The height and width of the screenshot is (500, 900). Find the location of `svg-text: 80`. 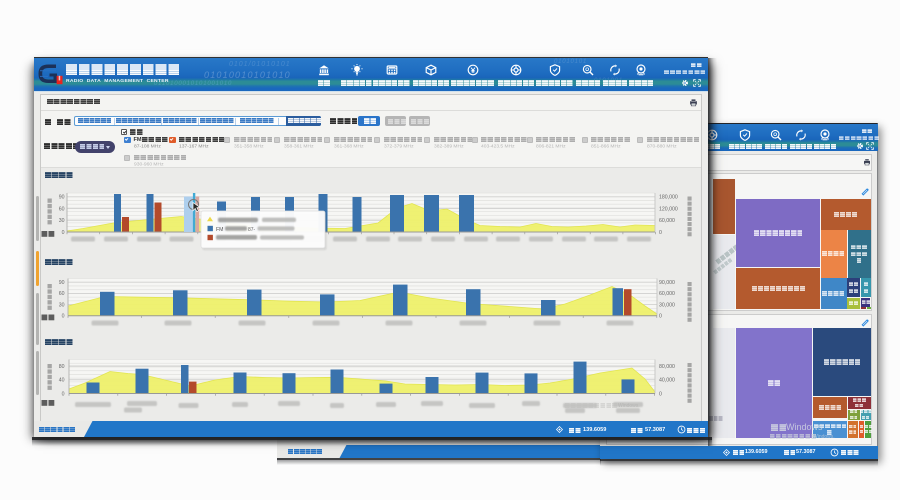

svg-text: 80 is located at coordinates (62, 367).